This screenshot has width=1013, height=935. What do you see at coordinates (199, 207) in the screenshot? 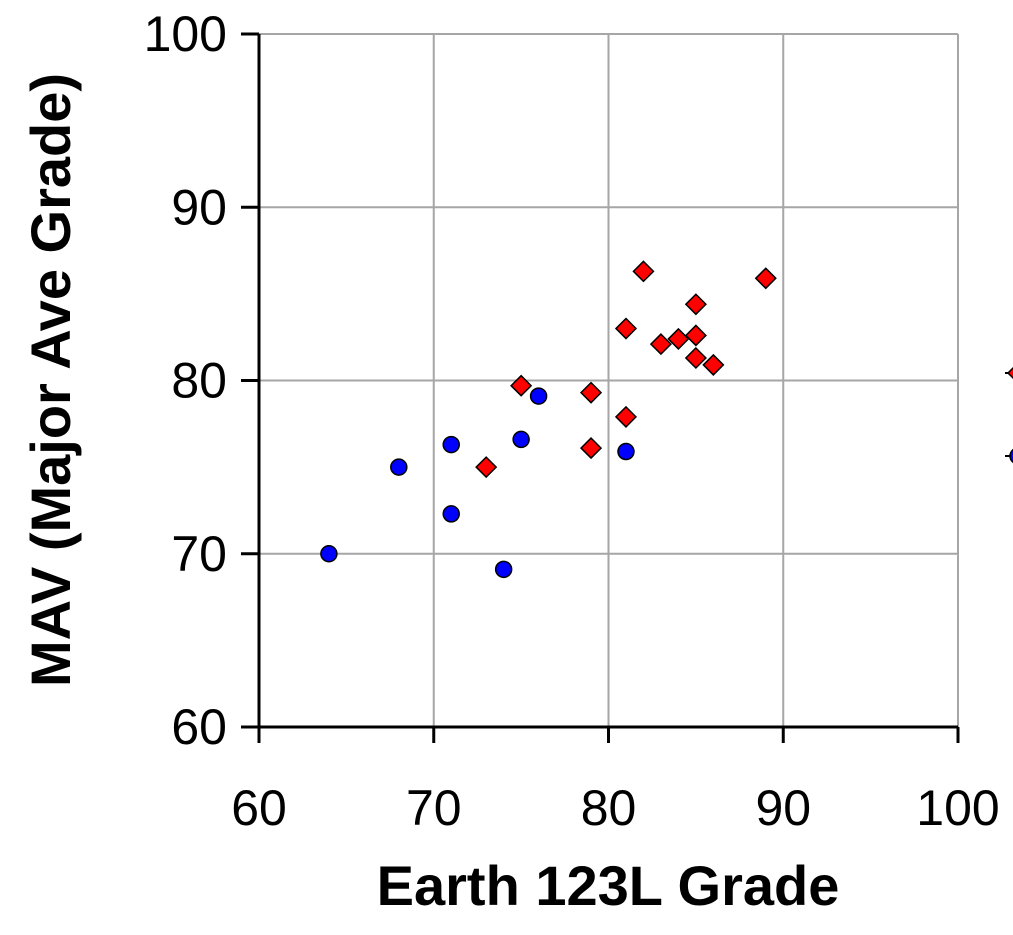
I see `y-tick-label: 90` at bounding box center [199, 207].